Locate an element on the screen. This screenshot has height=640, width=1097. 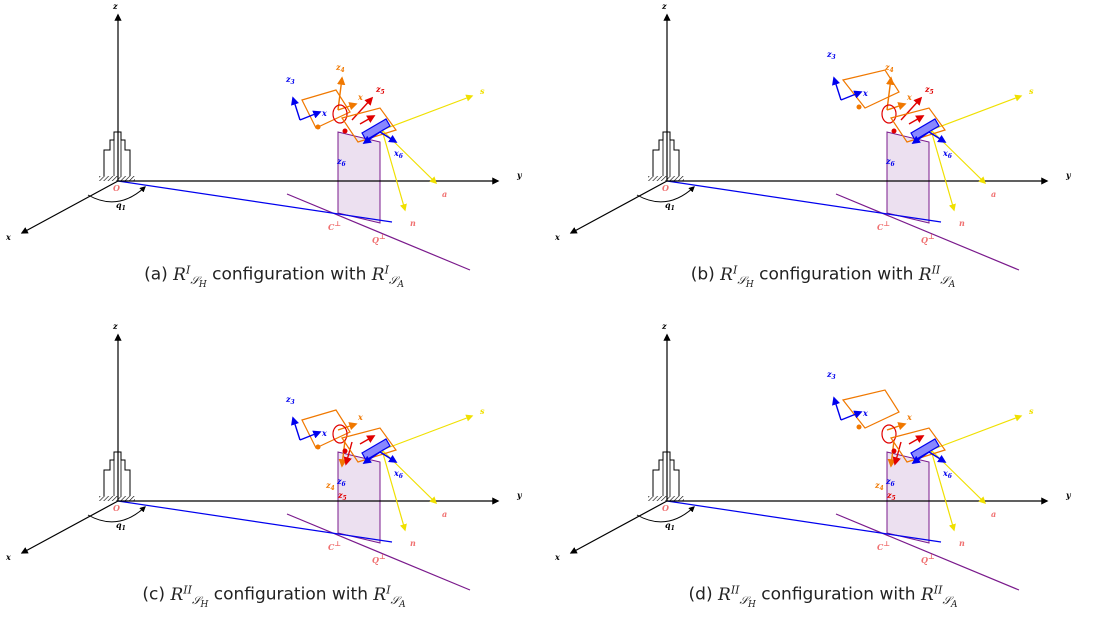
panel-caption: (d) RII𝒮H configuration with RII𝒮A is located at coordinates (823, 597).